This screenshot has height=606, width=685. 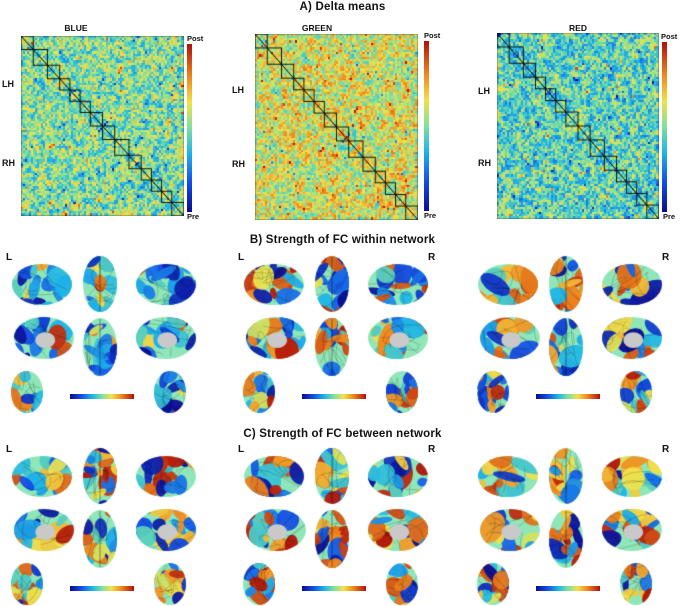 I want to click on brain-posterior-right-blue-between, so click(x=170, y=584).